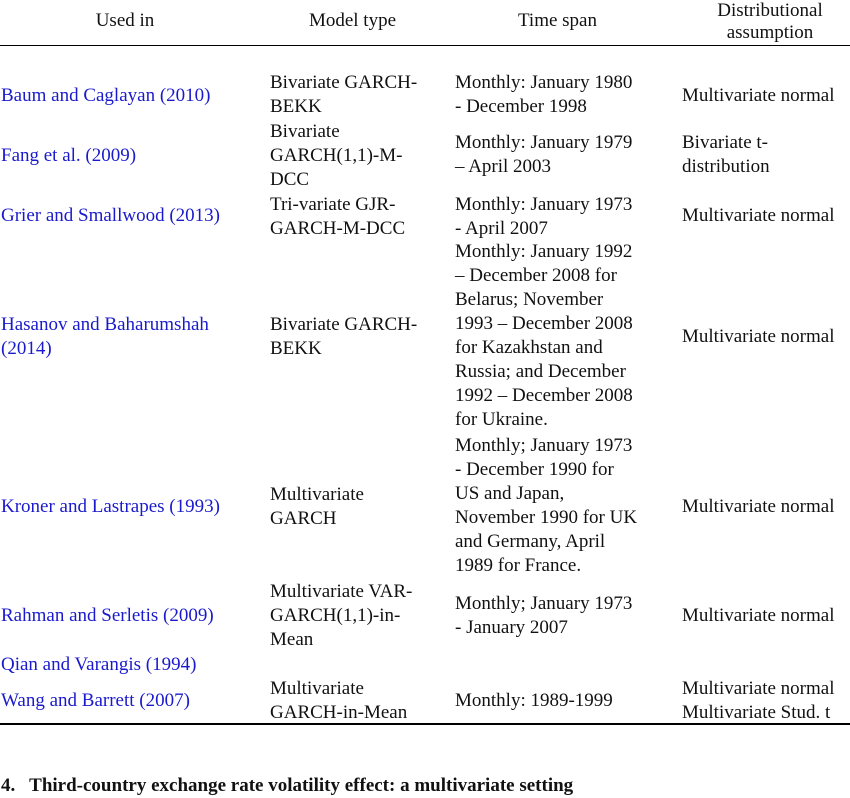 The image size is (850, 798). What do you see at coordinates (544, 82) in the screenshot?
I see `cell-line: Monthly: January 1980` at bounding box center [544, 82].